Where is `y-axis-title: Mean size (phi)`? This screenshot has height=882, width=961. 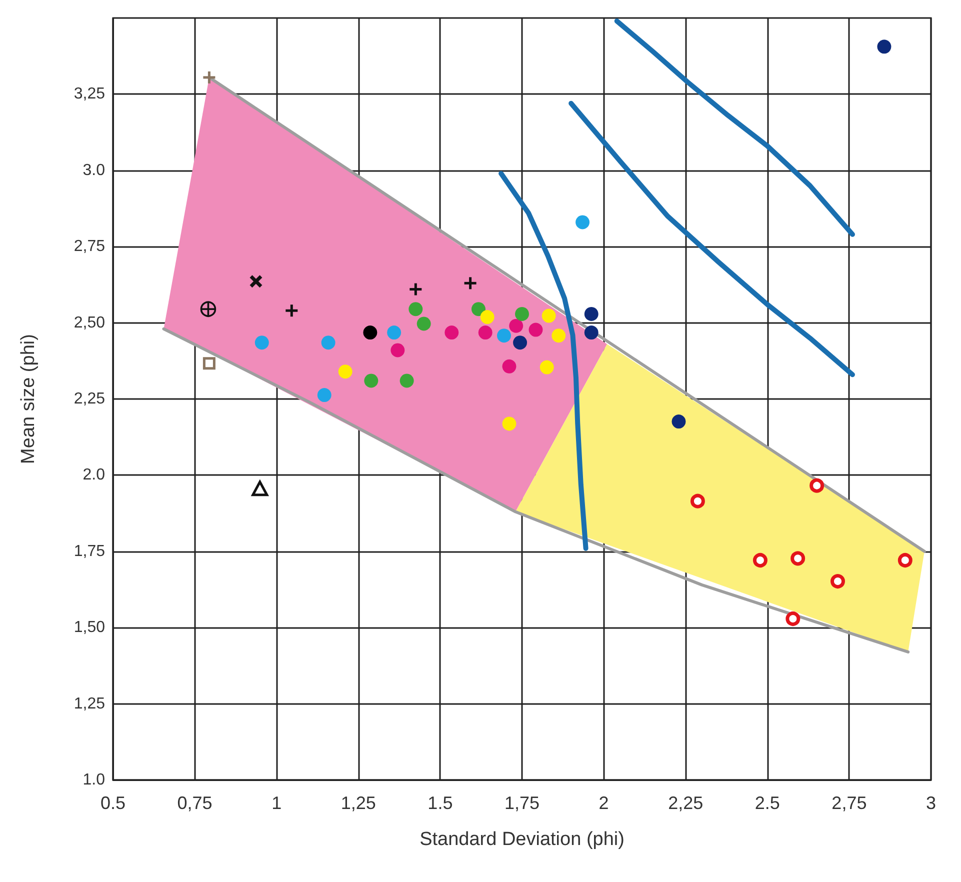 y-axis-title: Mean size (phi) is located at coordinates (28, 399).